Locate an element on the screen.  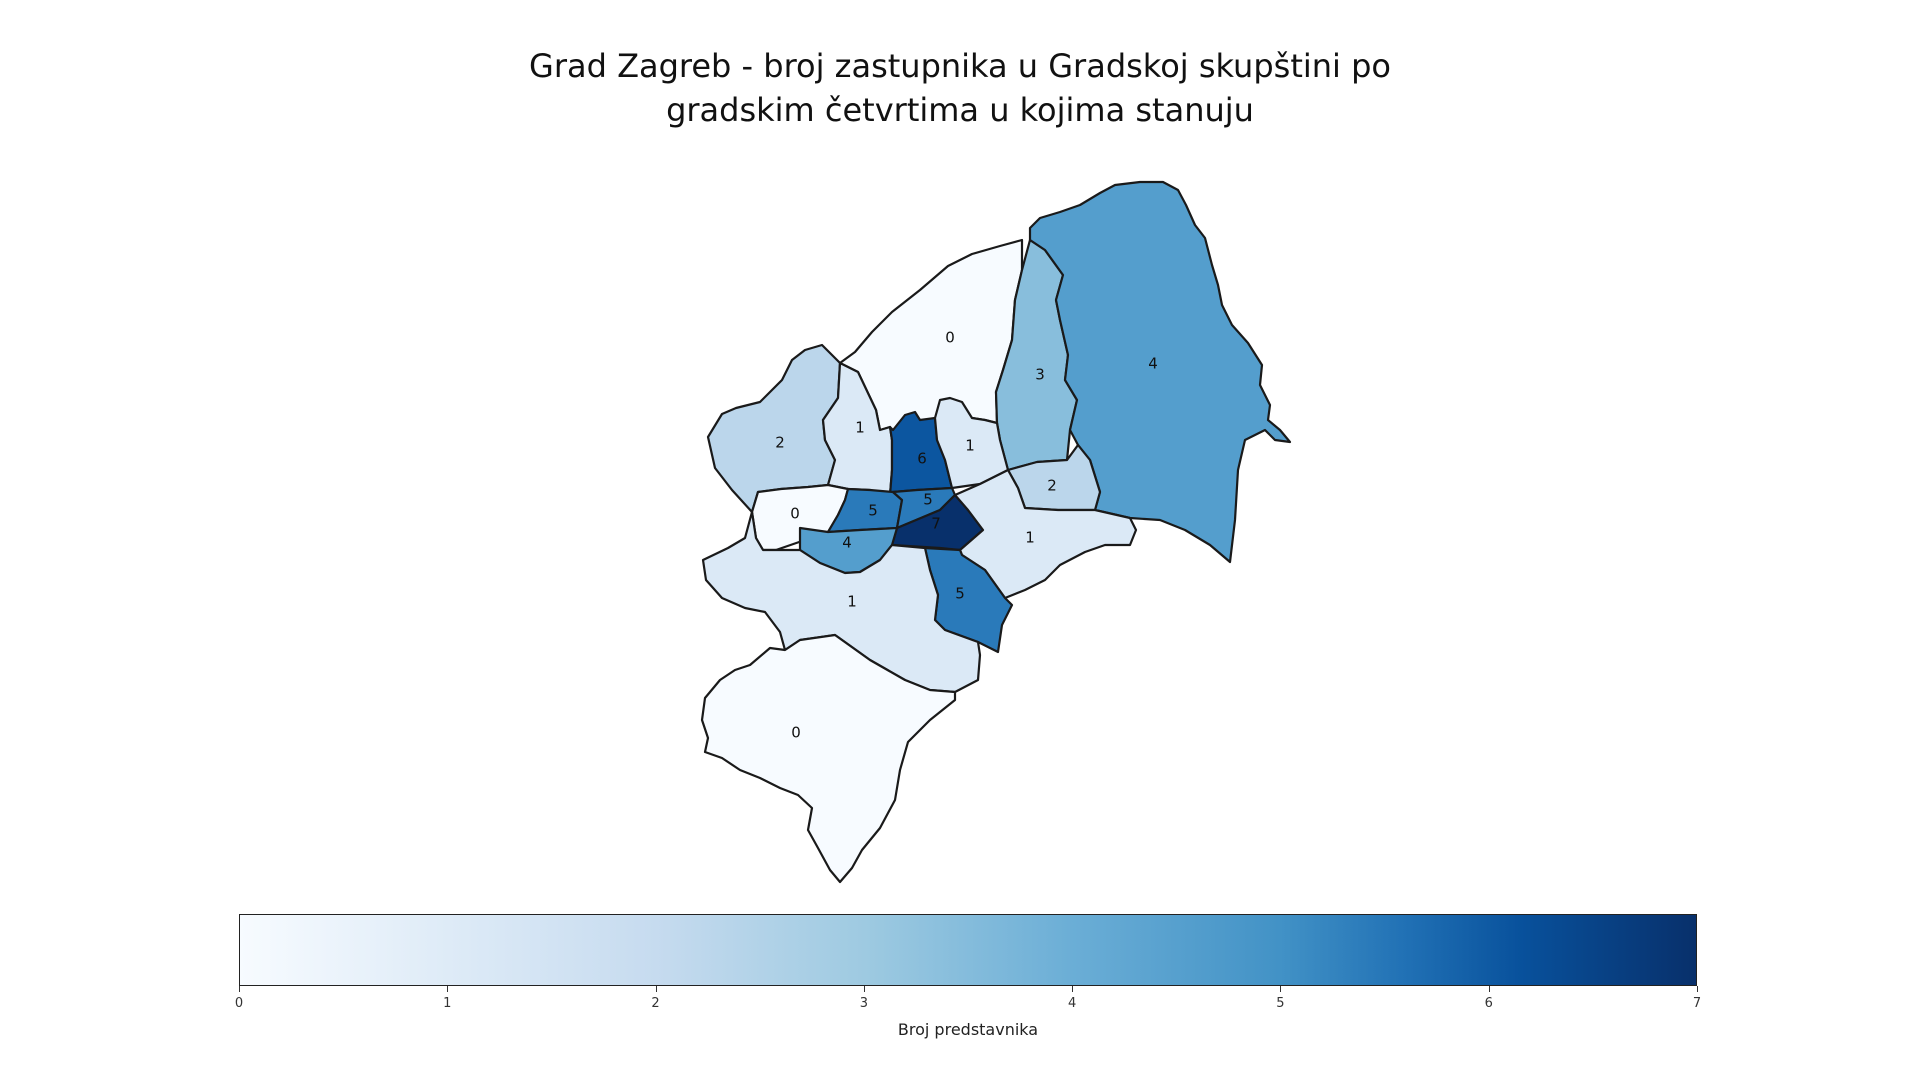
colorbar-tick-label: 4 is located at coordinates (1072, 1003).